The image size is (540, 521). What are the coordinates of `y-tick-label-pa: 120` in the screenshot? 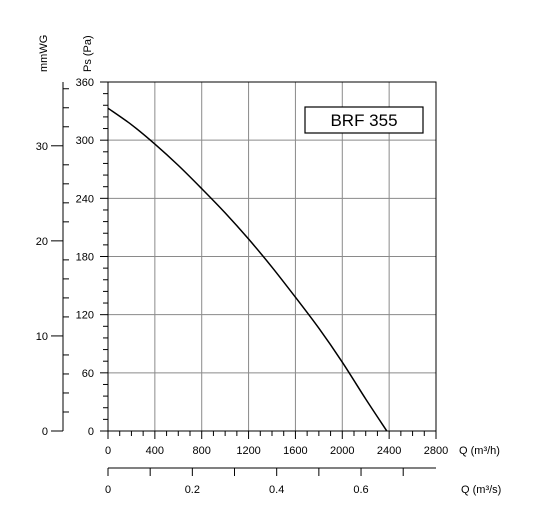 It's located at (85, 316).